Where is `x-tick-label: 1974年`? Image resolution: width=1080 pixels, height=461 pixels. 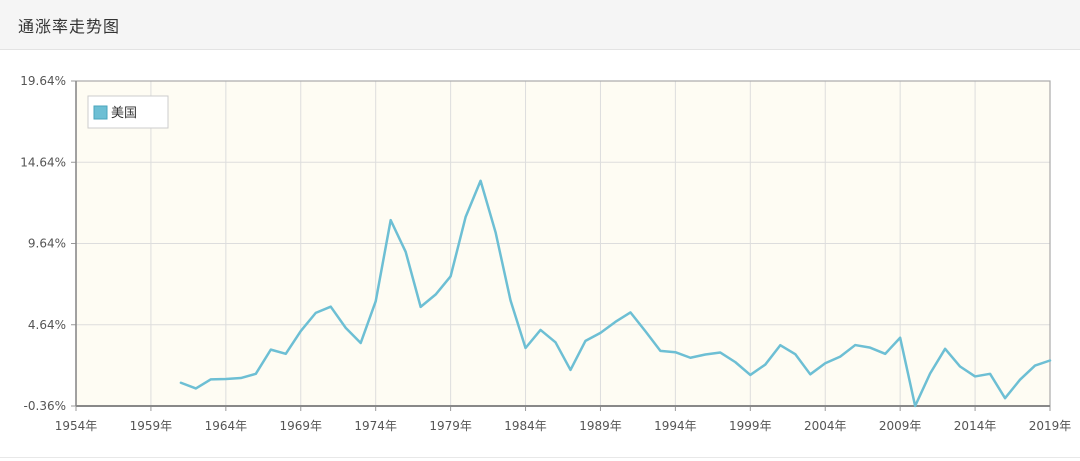
x-tick-label: 1974年 is located at coordinates (375, 426).